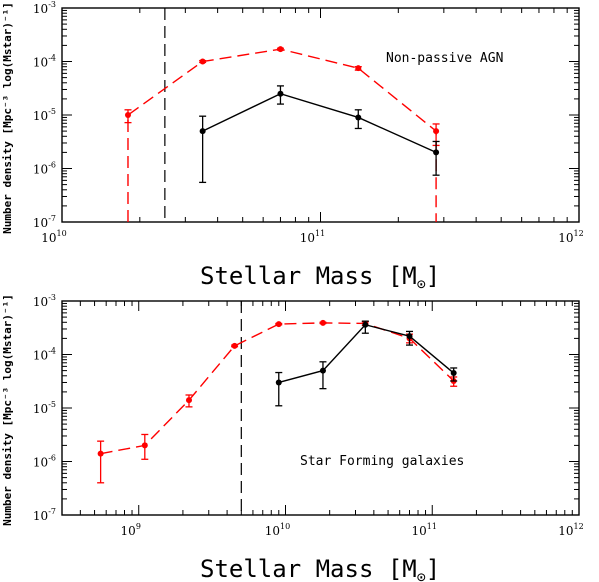 This screenshot has height=582, width=599. I want to click on x-tick-label: 109, so click(131, 530).